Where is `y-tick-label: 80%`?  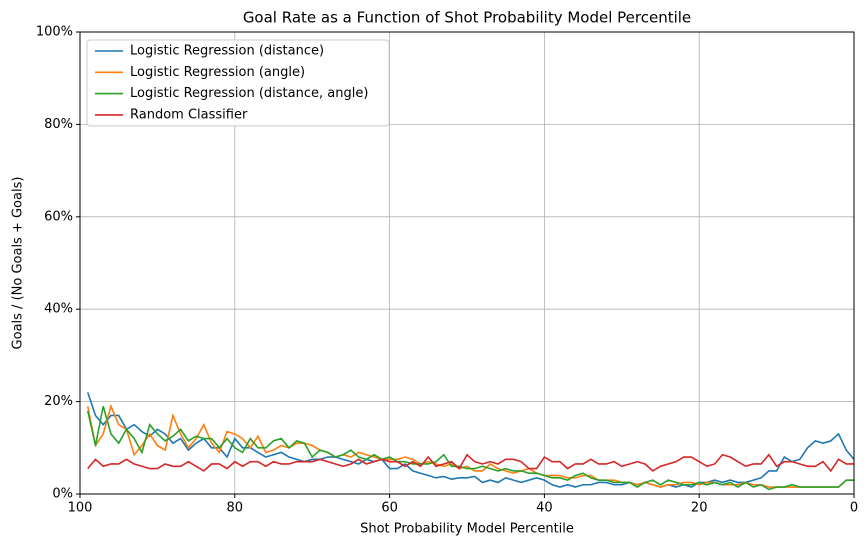
y-tick-label: 80% is located at coordinates (58, 124).